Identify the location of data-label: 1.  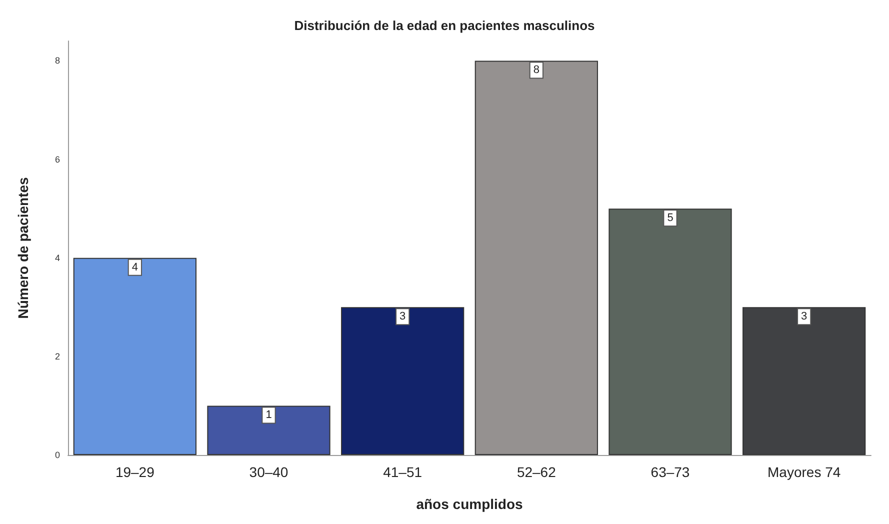
(269, 415).